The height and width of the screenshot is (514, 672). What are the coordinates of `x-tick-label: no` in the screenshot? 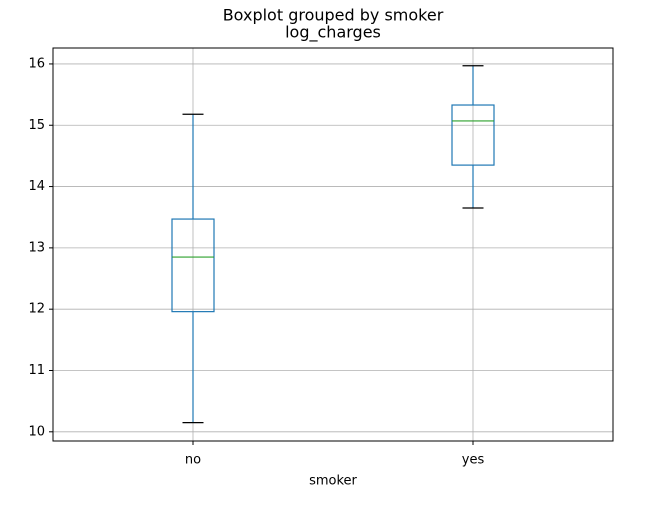 It's located at (193, 460).